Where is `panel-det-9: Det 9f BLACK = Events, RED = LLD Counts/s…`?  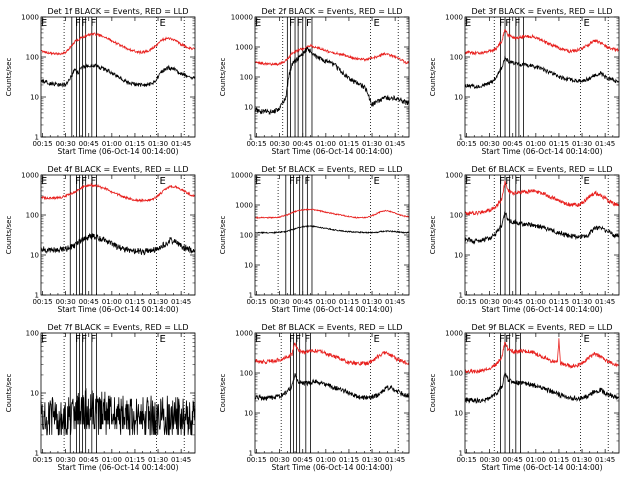 panel-det-9: Det 9f BLACK = Events, RED = LLD Counts/s… is located at coordinates (524, 397).